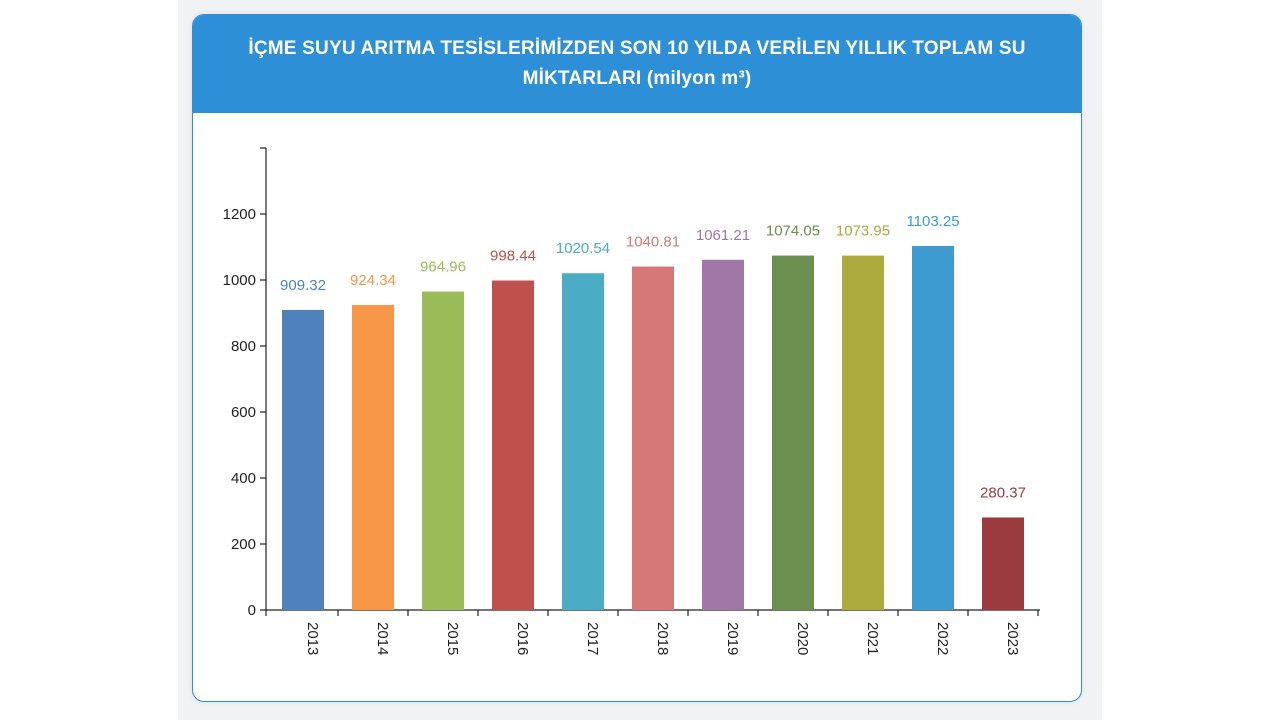  I want to click on x-tick-label-2020: 2020, so click(802, 638).